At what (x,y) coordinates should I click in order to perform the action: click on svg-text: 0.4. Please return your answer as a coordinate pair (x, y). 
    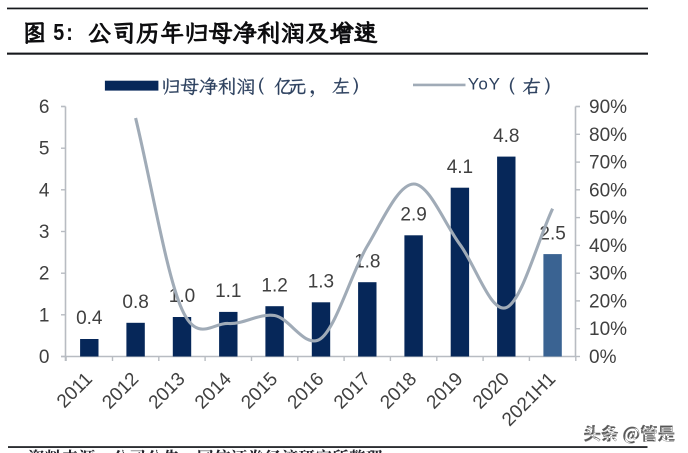
    Looking at the image, I should click on (89, 318).